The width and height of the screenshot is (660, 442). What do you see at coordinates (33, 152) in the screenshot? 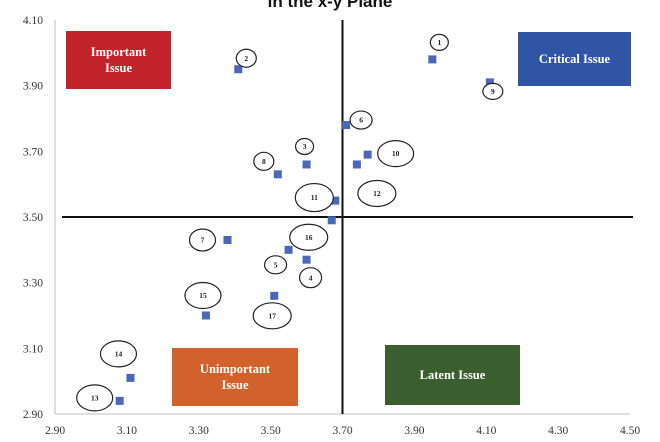
I see `y-tick-label: 3.70` at bounding box center [33, 152].